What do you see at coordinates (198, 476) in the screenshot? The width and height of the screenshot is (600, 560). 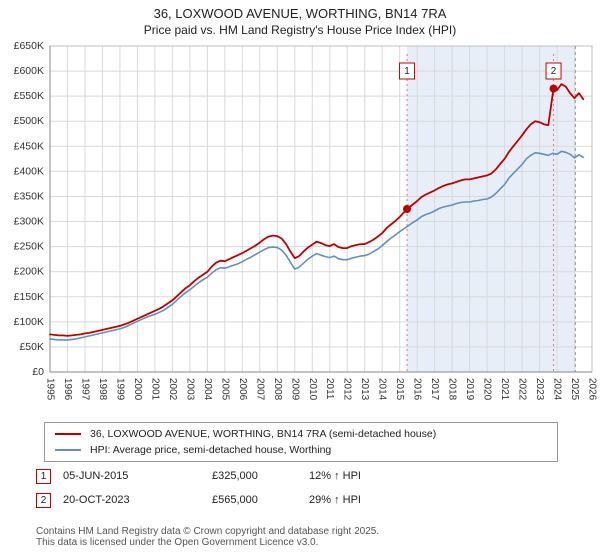 I see `sale-annotation-1: 1 05-JUN-2015 £325,000 12% ↑ HPI` at bounding box center [198, 476].